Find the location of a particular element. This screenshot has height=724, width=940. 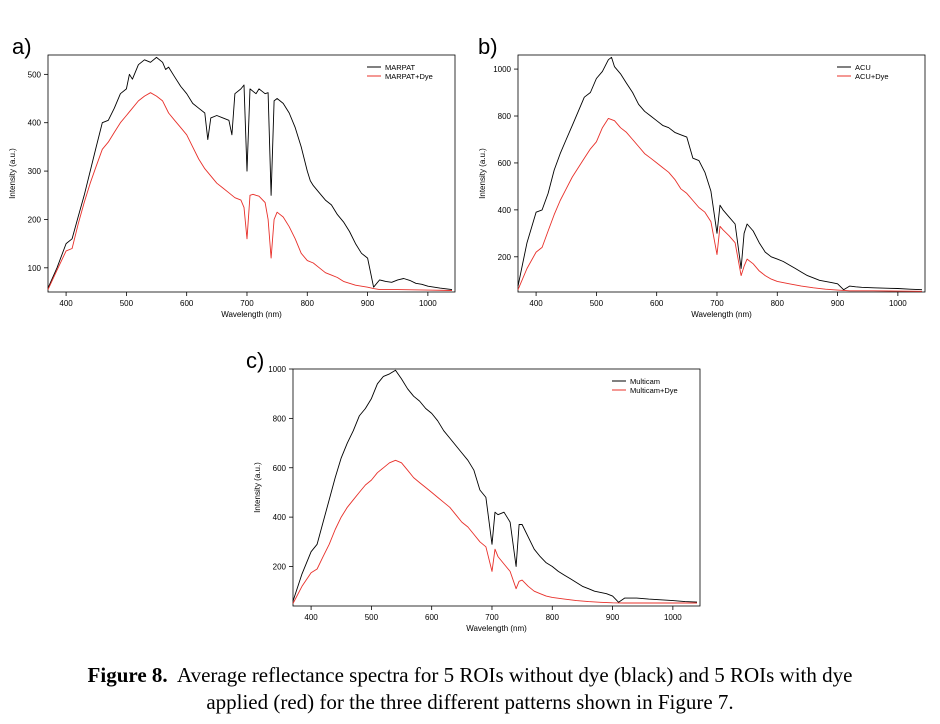

panel-label-c: c) is located at coordinates (255, 360).